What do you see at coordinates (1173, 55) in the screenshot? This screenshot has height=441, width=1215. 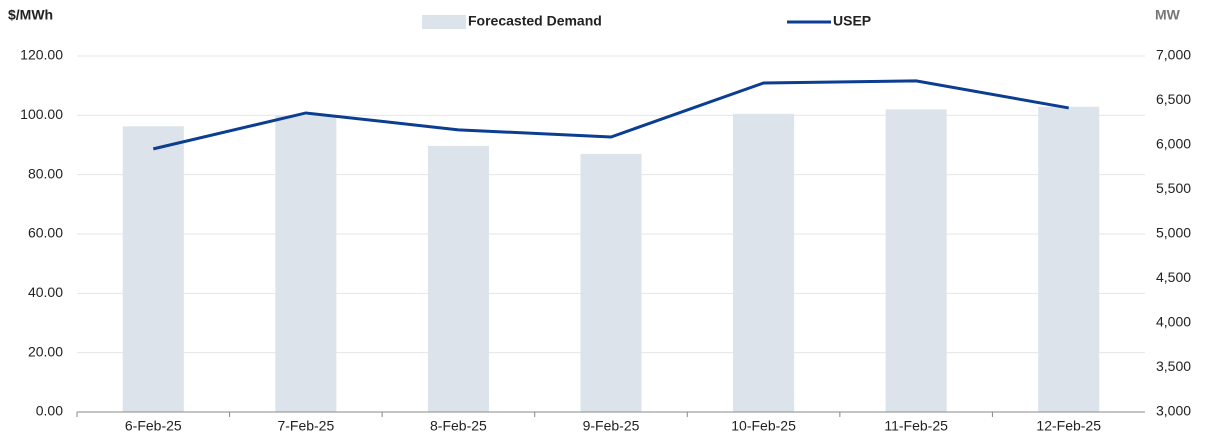 I see `y2-tick-label: 7,000` at bounding box center [1173, 55].